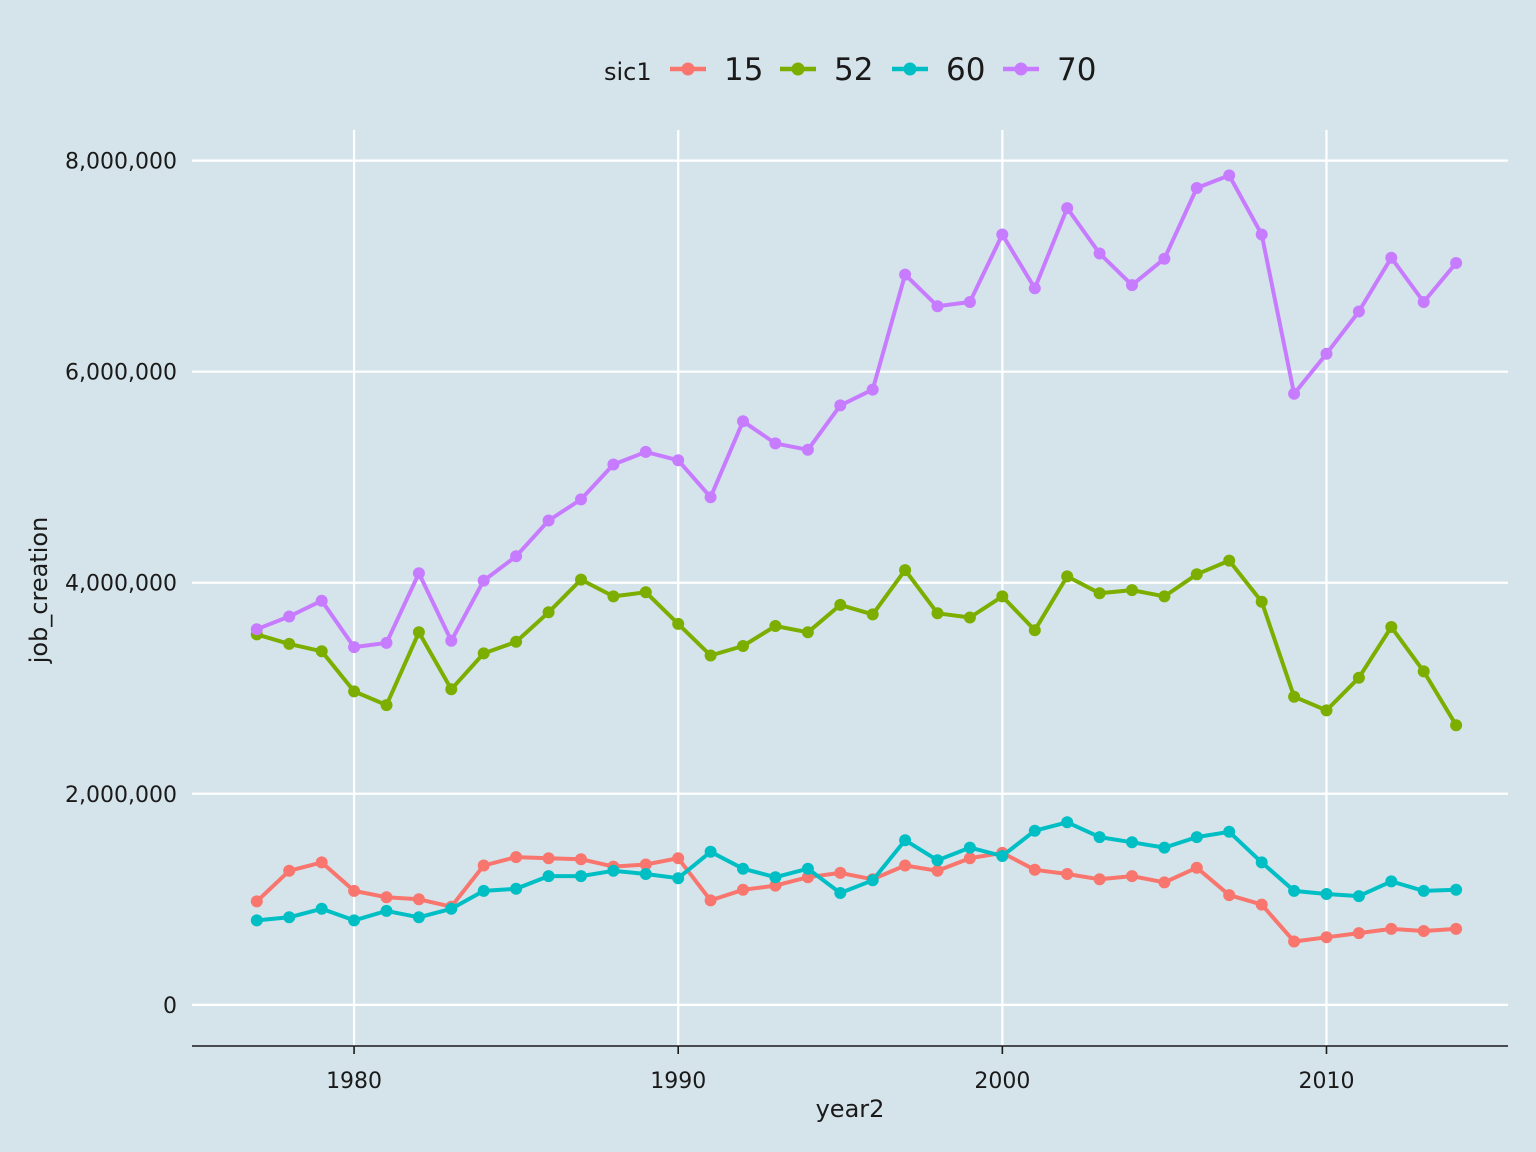  I want to click on y-tick-label: 0, so click(170, 1006).